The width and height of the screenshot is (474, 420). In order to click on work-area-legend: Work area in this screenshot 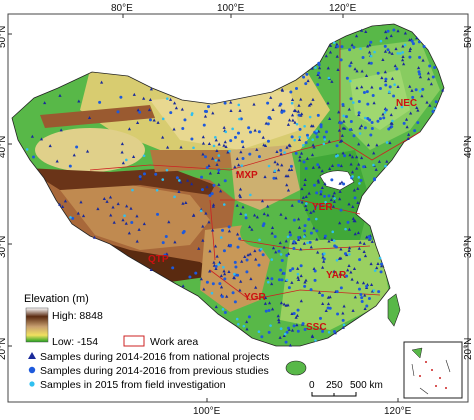, I will do `click(160, 341)`.